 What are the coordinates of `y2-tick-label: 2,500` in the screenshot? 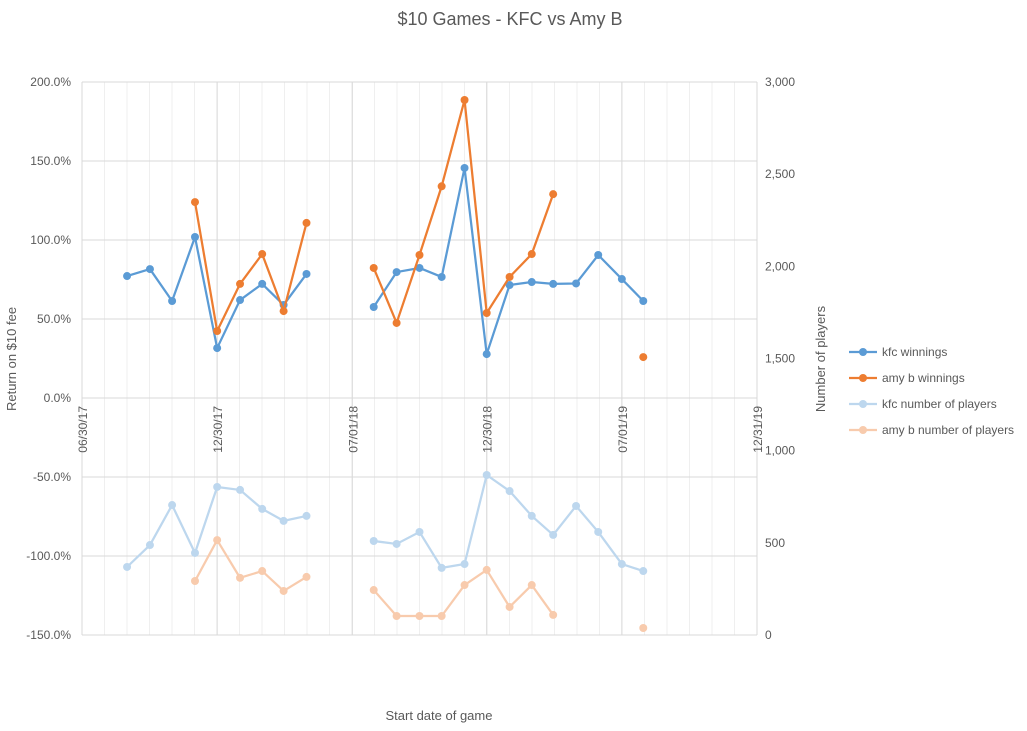 It's located at (780, 174).